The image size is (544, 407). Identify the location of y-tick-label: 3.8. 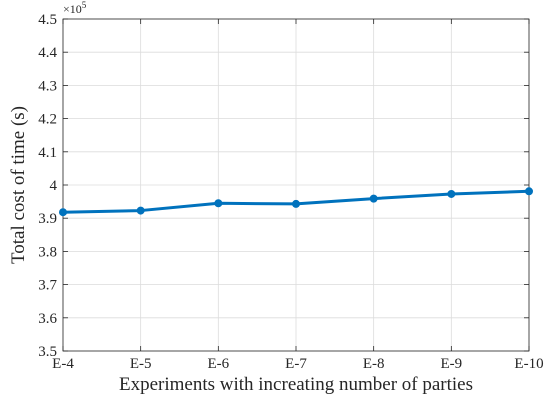
(47, 252).